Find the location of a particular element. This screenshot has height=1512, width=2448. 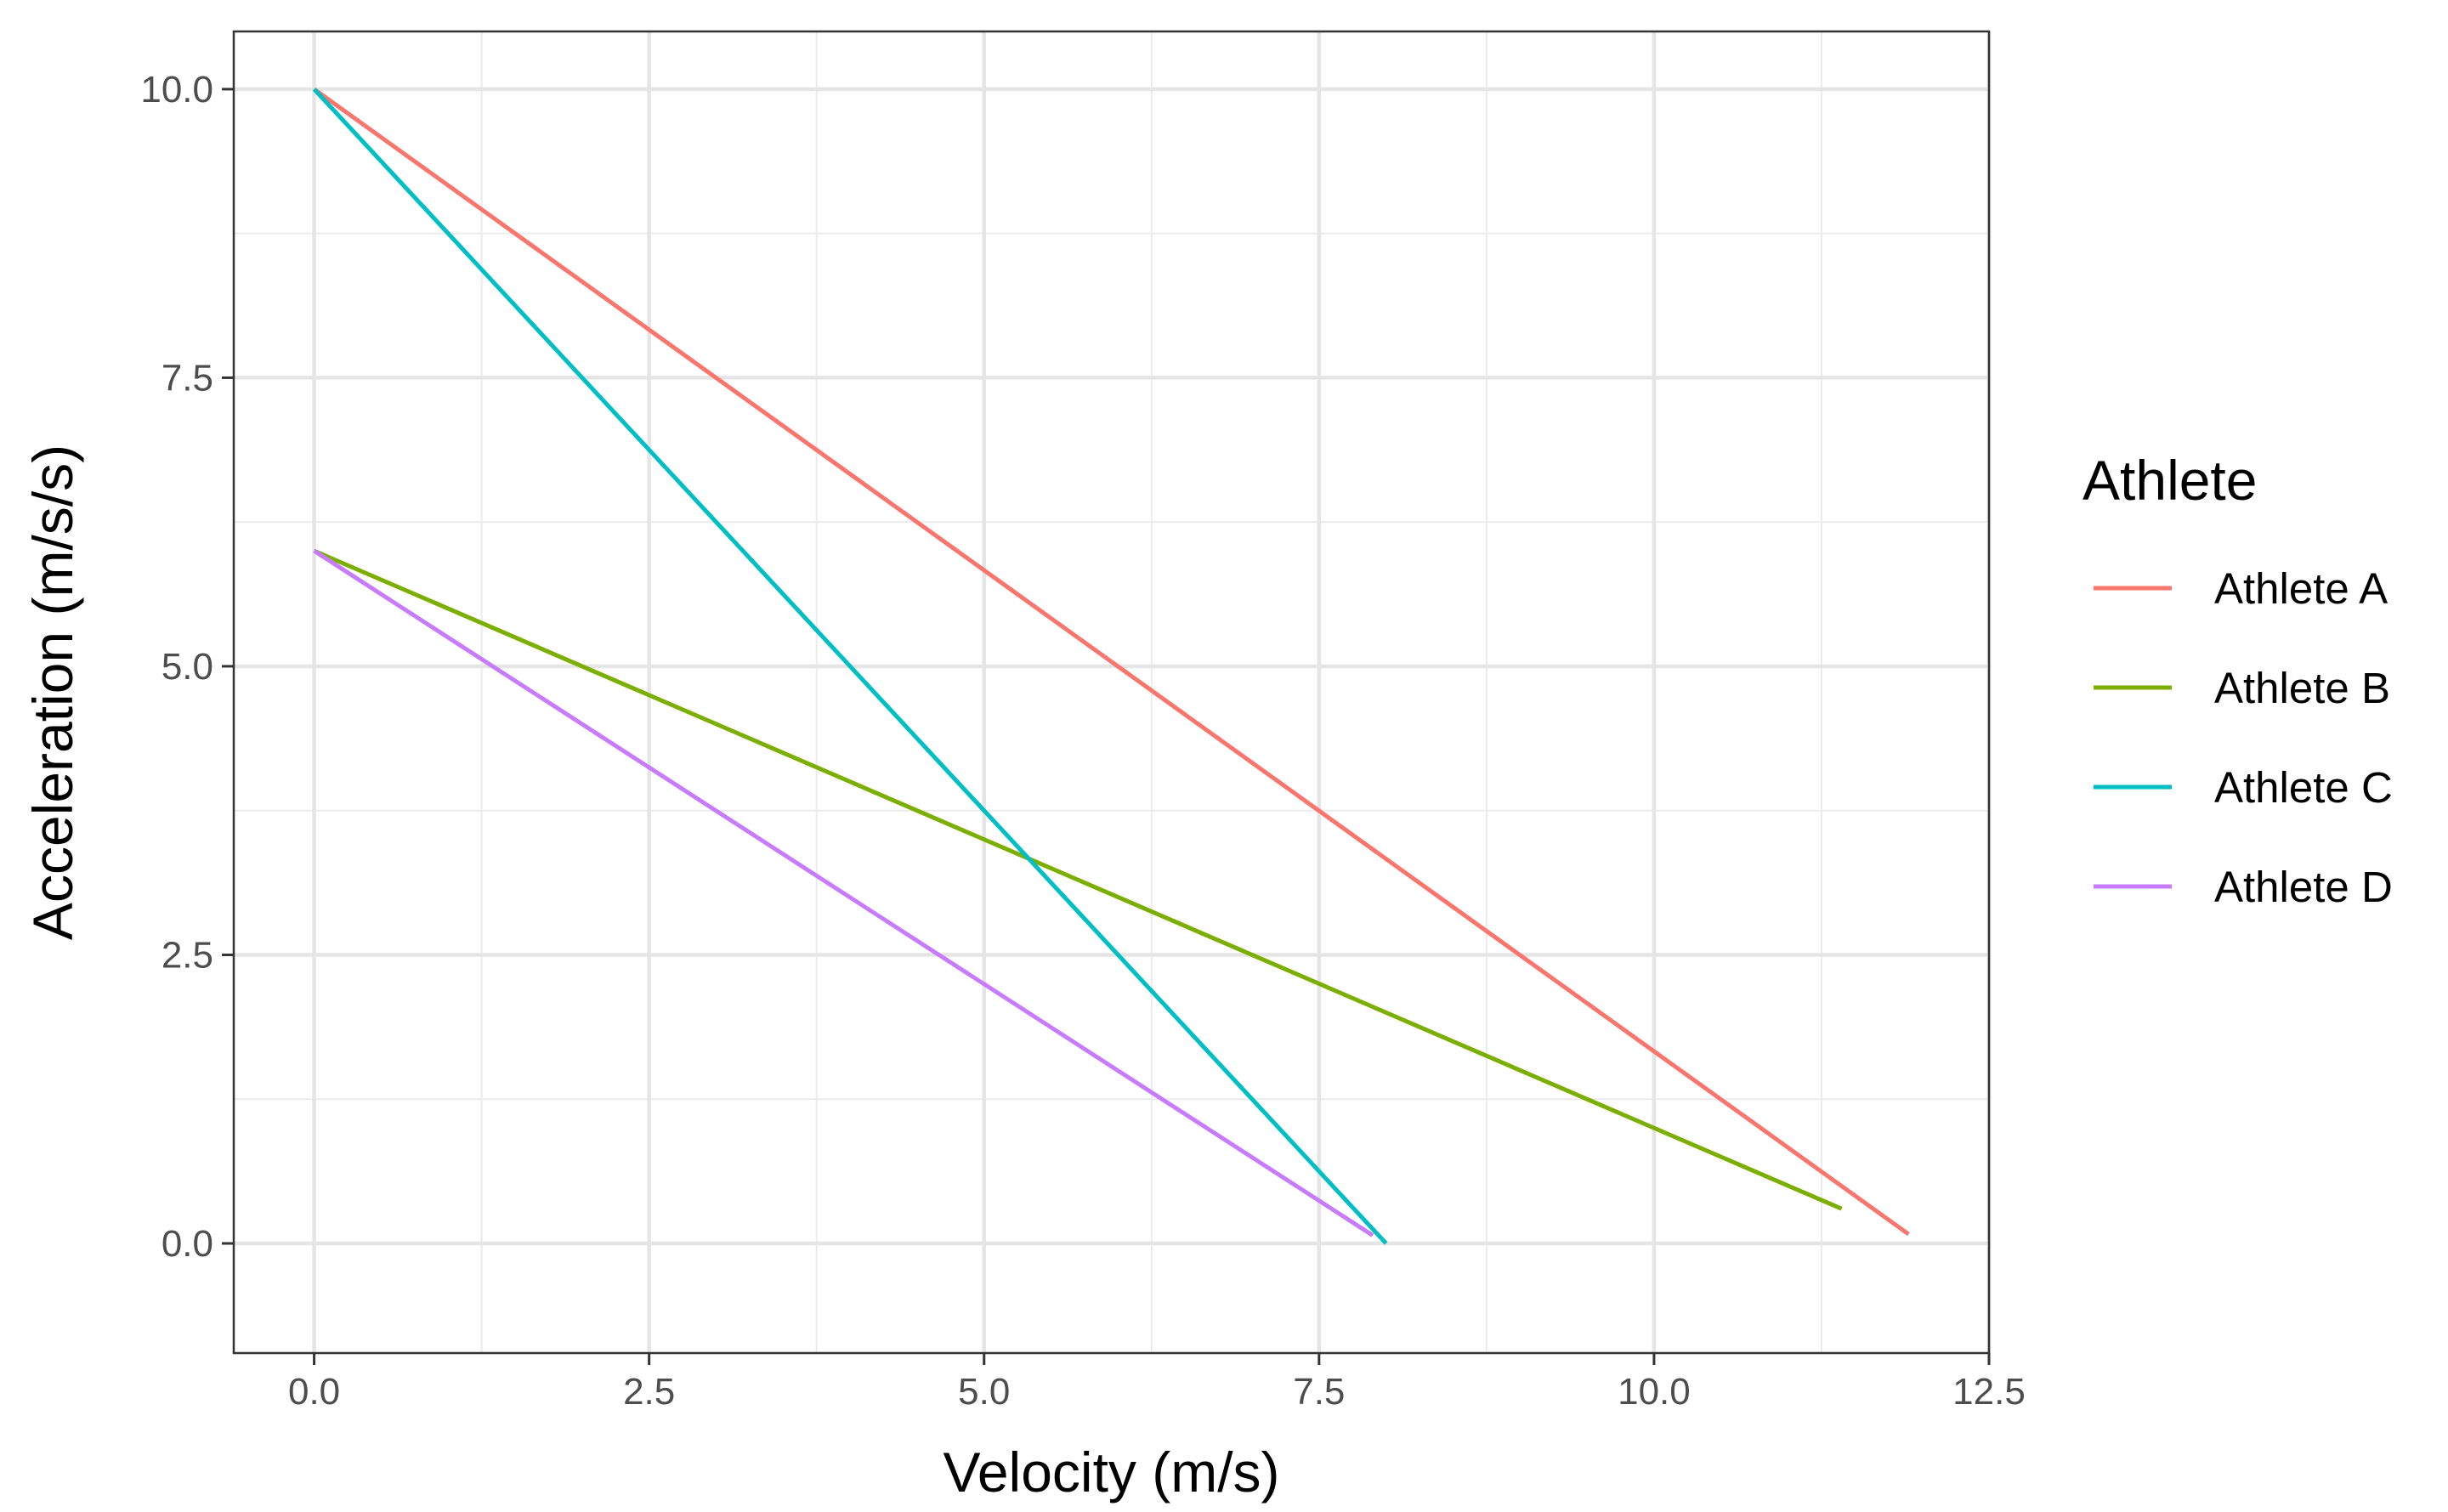

x-tick-label: 5.0 is located at coordinates (984, 1392).